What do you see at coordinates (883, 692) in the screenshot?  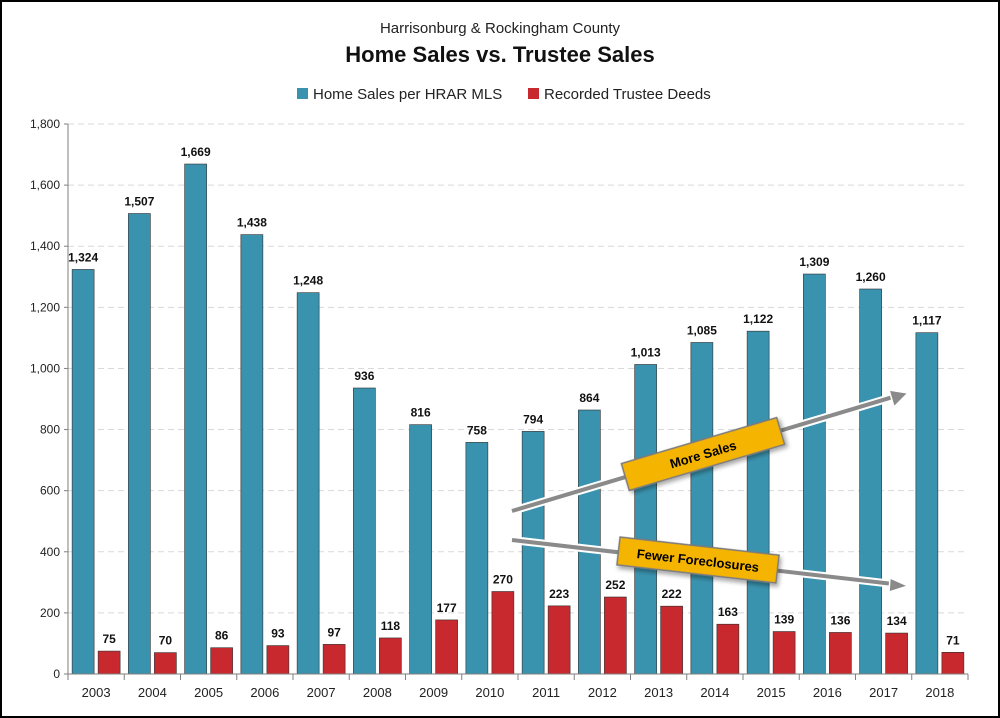 I see `x-tick-label: 2017` at bounding box center [883, 692].